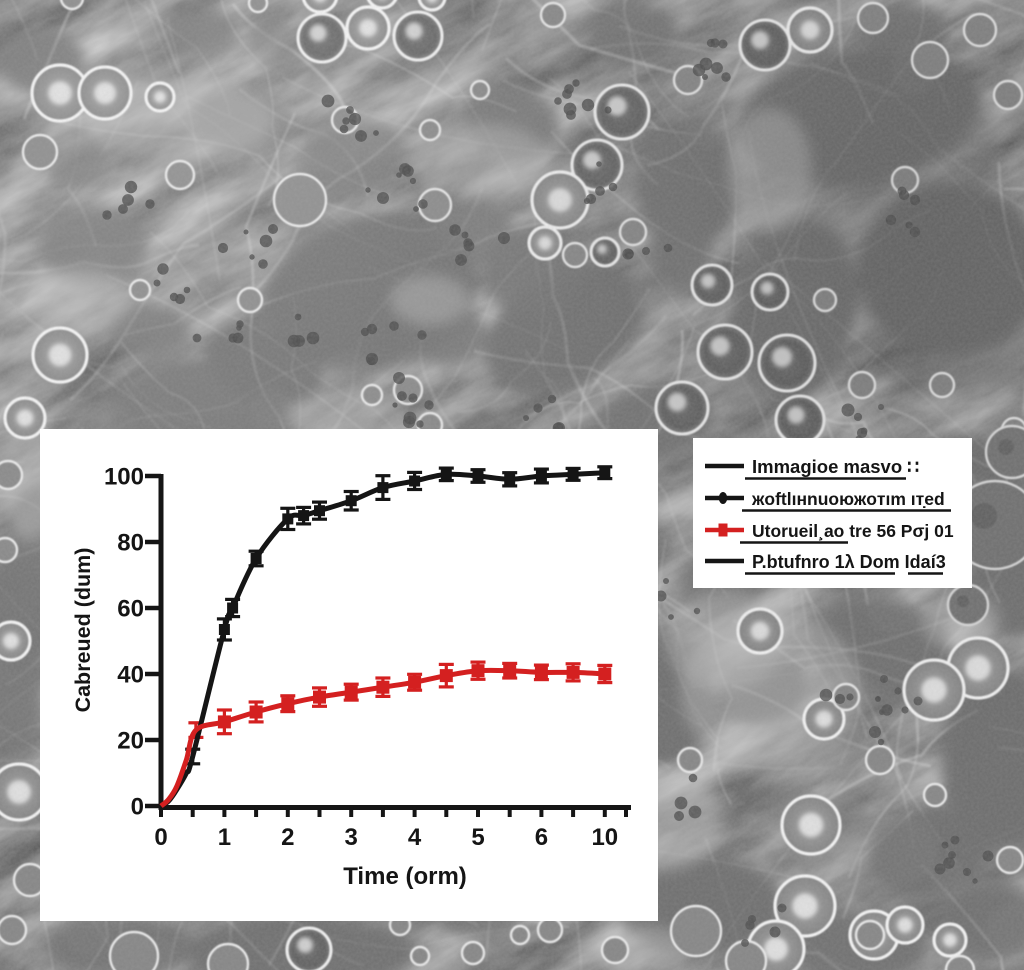  What do you see at coordinates (130, 741) in the screenshot?
I see `svg-text: 20` at bounding box center [130, 741].